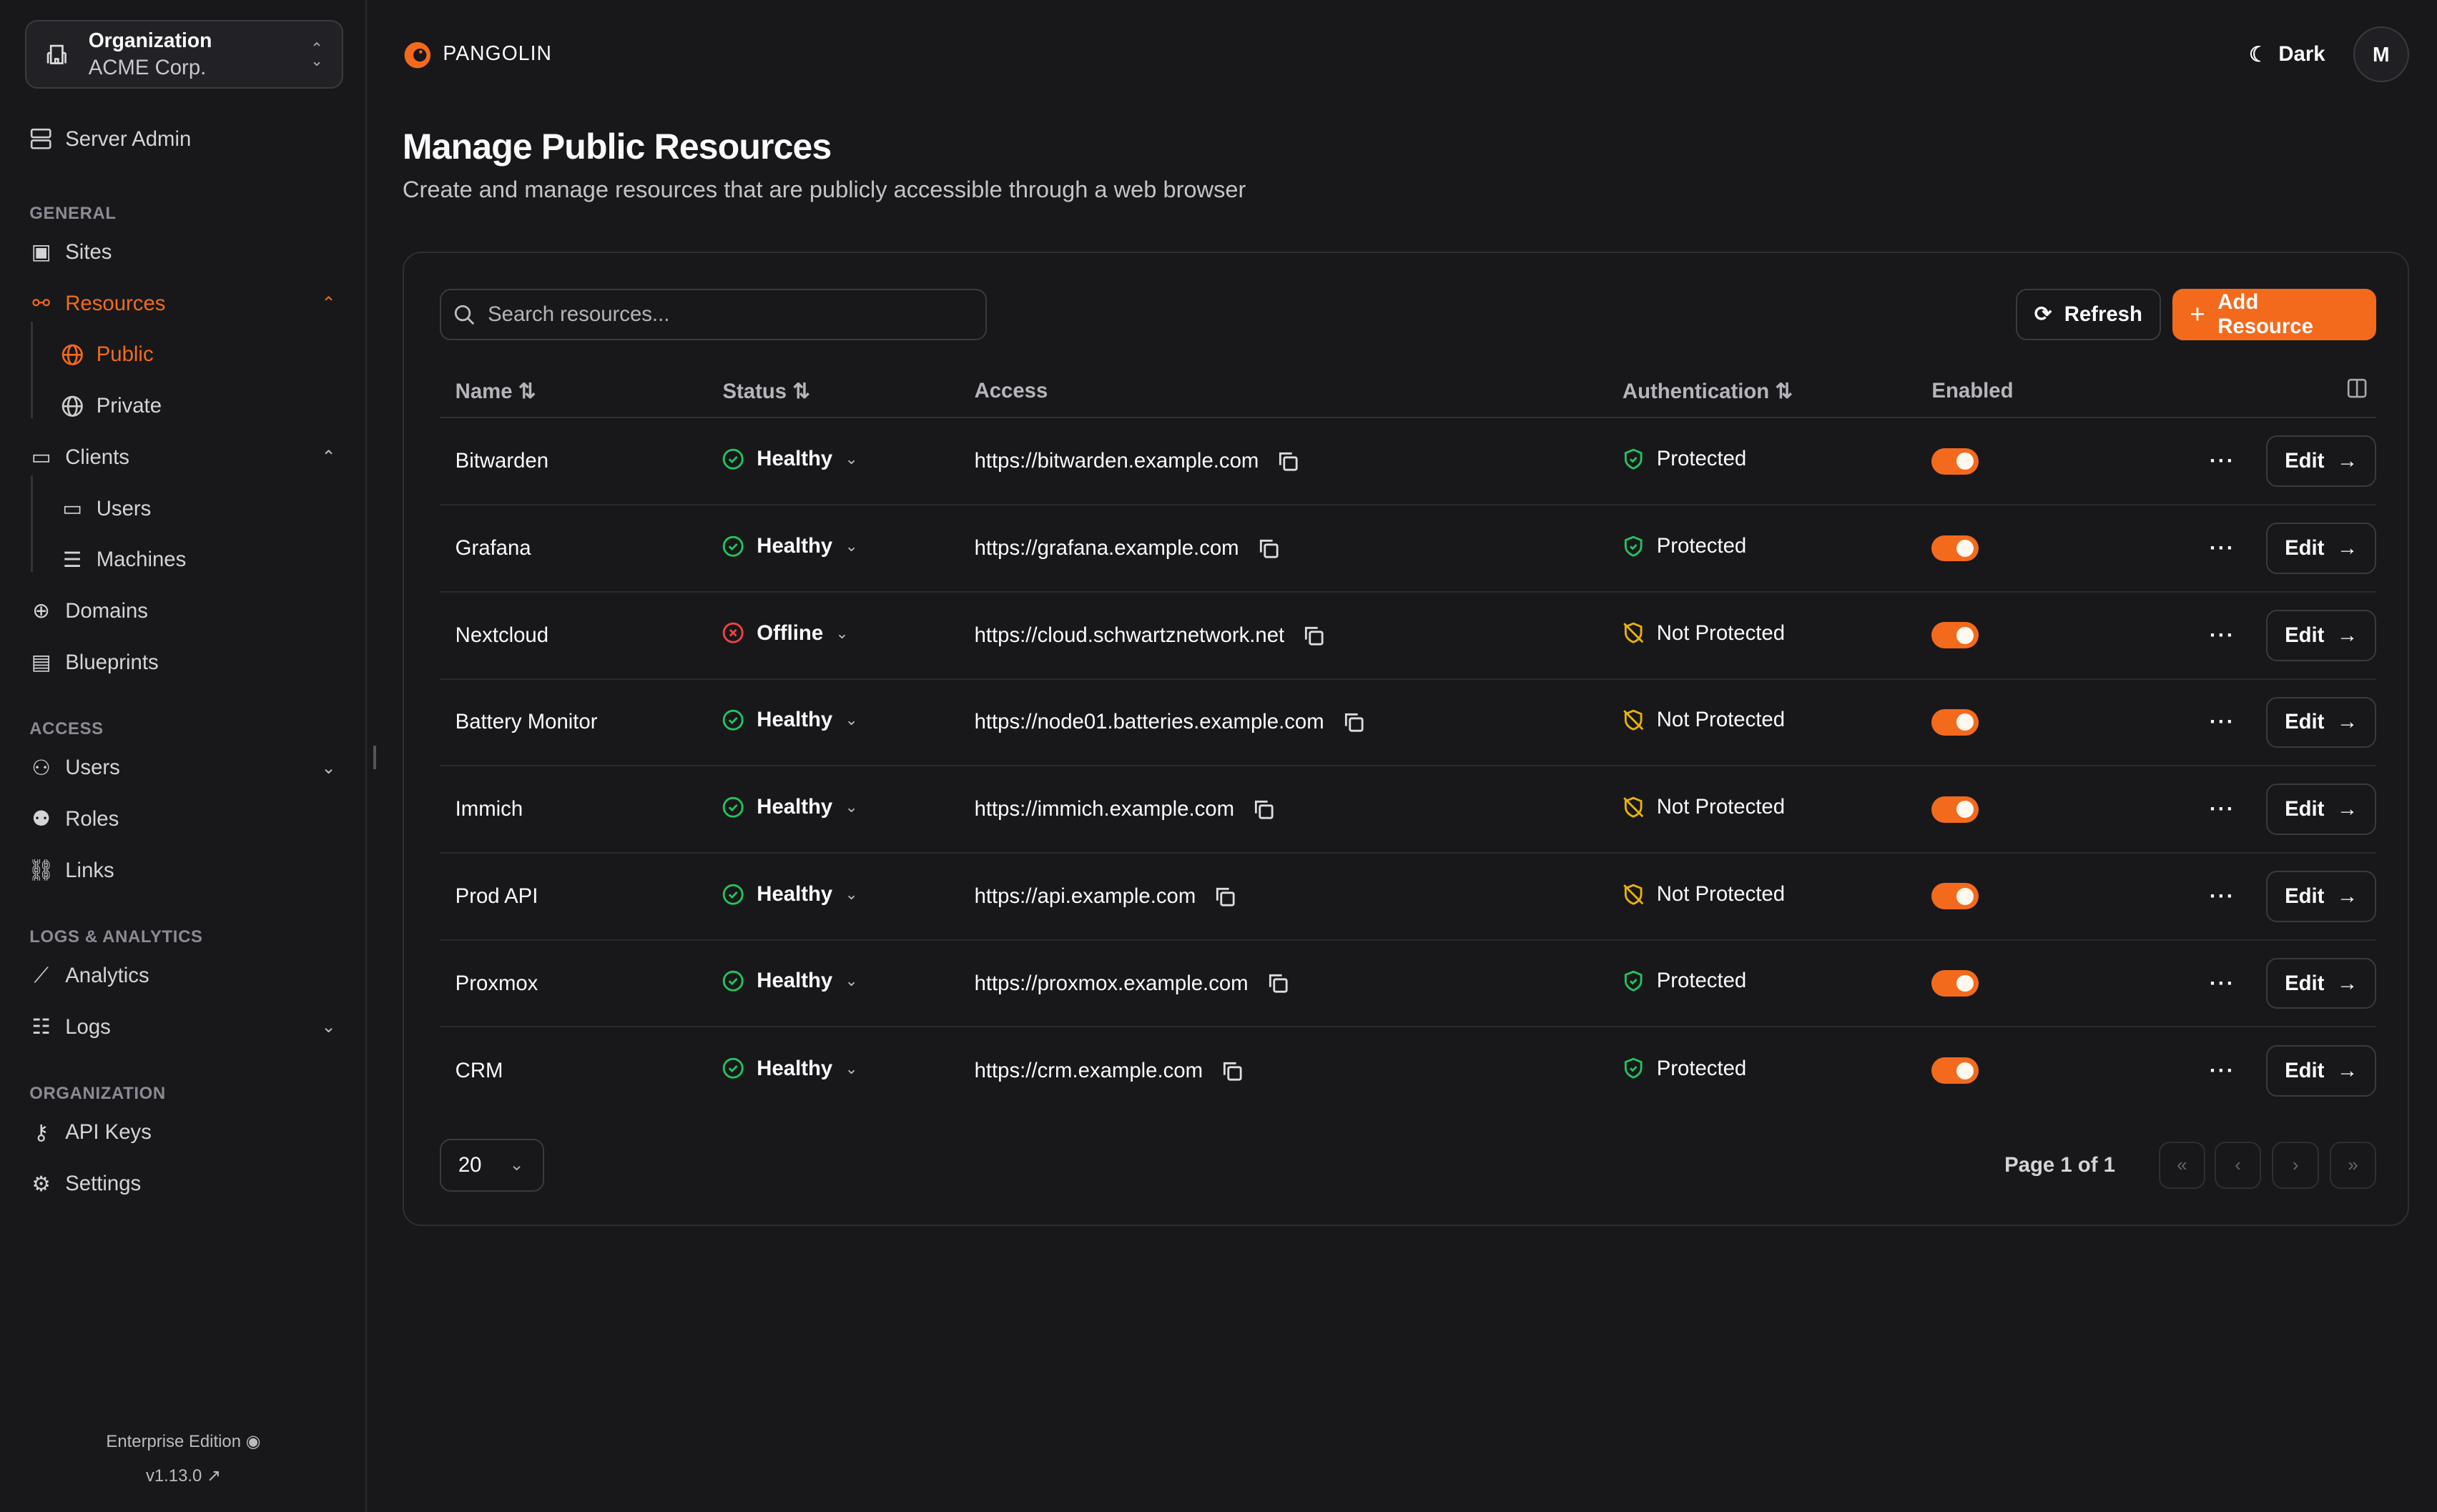  I want to click on sidebar-item-blueprints: ▤ Blueprints, so click(183, 662).